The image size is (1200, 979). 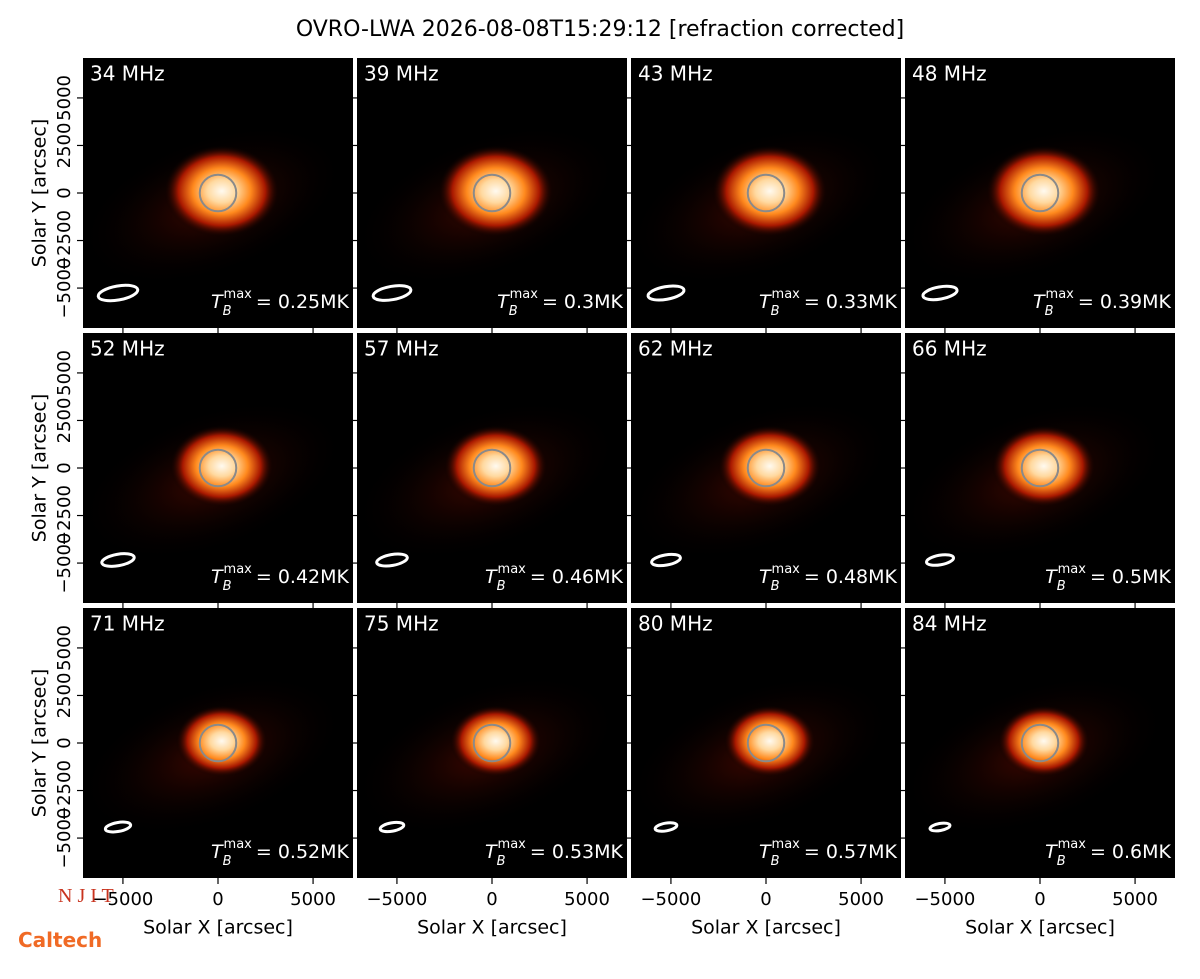 I want to click on tmax-label: TBmax = 0.46MK, so click(x=554, y=578).